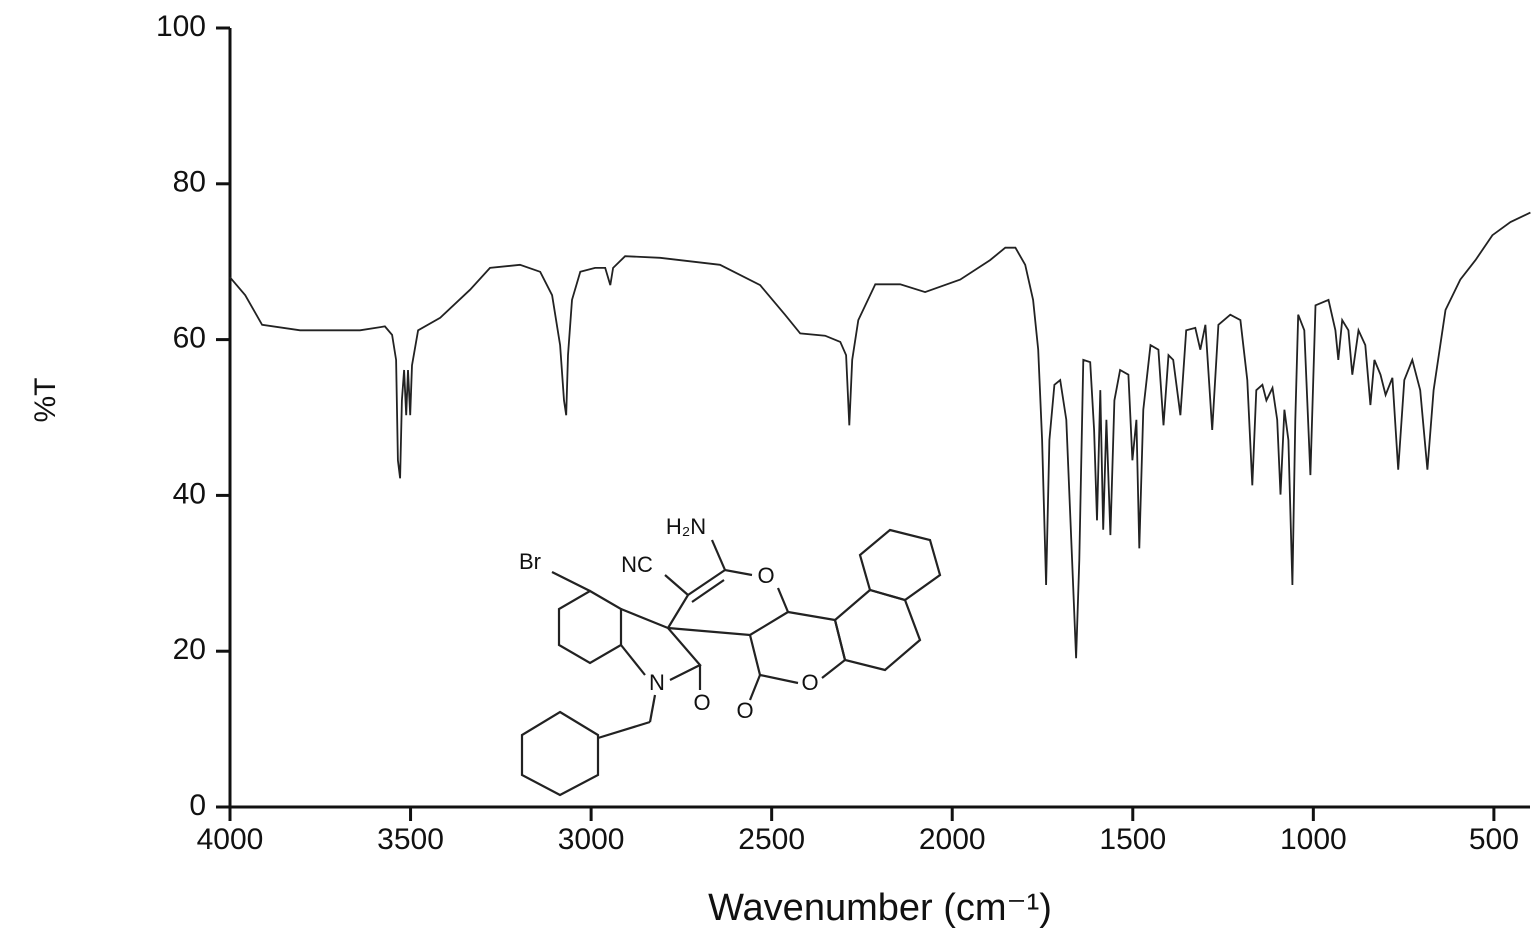  What do you see at coordinates (189, 649) in the screenshot?
I see `y-tick-label: 20` at bounding box center [189, 649].